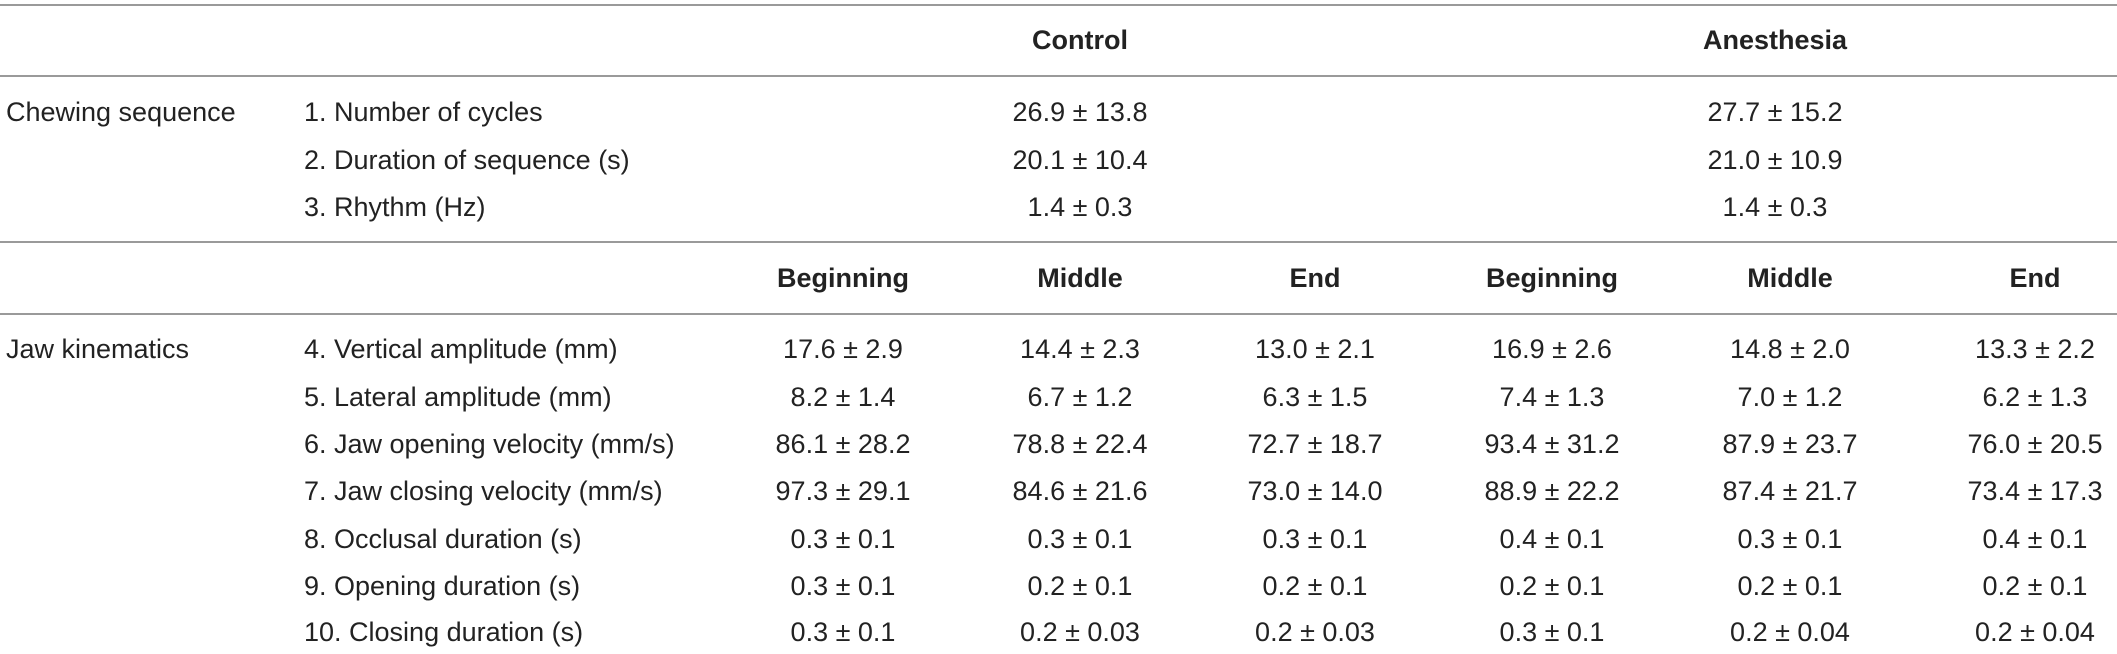 The height and width of the screenshot is (654, 2117). I want to click on table-cell: 76.0 ± 20.5, so click(2035, 444).